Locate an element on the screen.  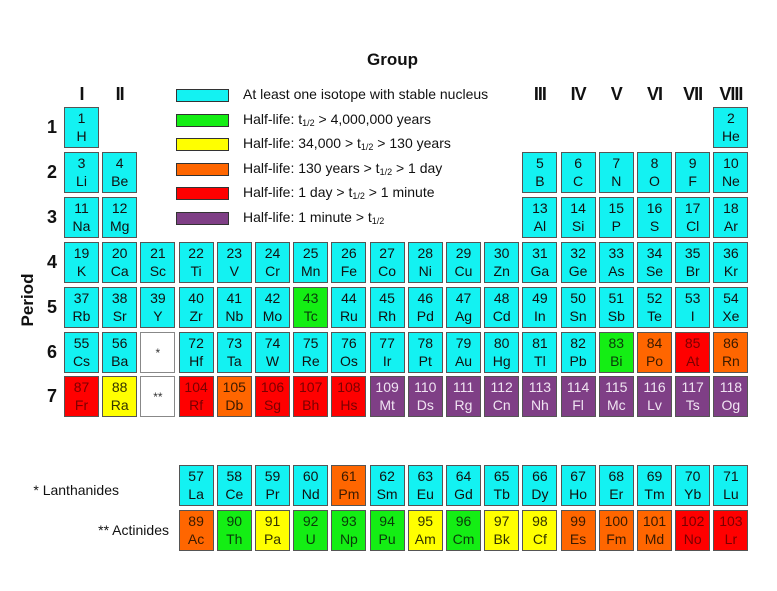
element-cell-sn: 50 Sn is located at coordinates (578, 307).